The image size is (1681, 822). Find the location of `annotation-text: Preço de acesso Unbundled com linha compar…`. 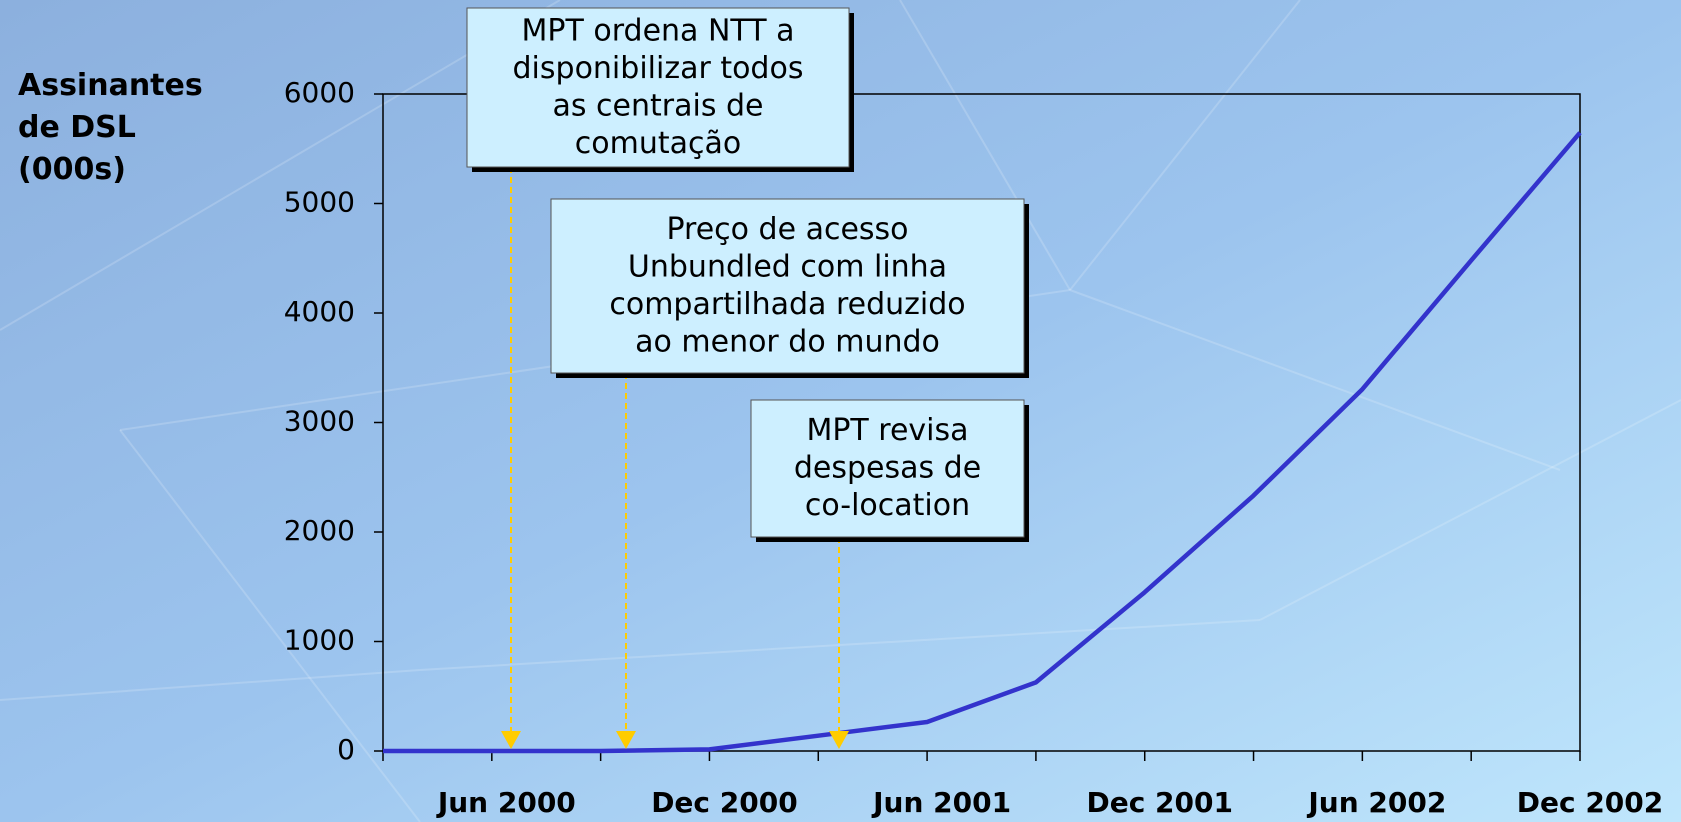

annotation-text: Preço de acesso Unbundled com linha compar… is located at coordinates (787, 285).